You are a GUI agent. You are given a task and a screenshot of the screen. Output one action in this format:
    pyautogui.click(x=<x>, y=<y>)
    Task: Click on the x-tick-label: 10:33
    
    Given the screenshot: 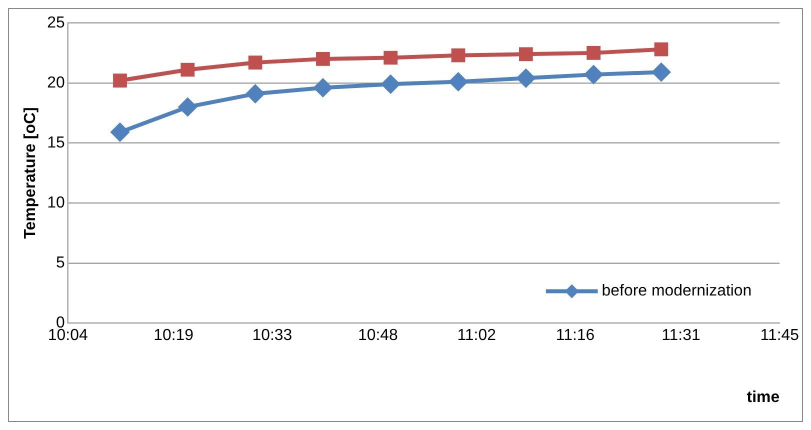 What is the action you would take?
    pyautogui.click(x=272, y=335)
    